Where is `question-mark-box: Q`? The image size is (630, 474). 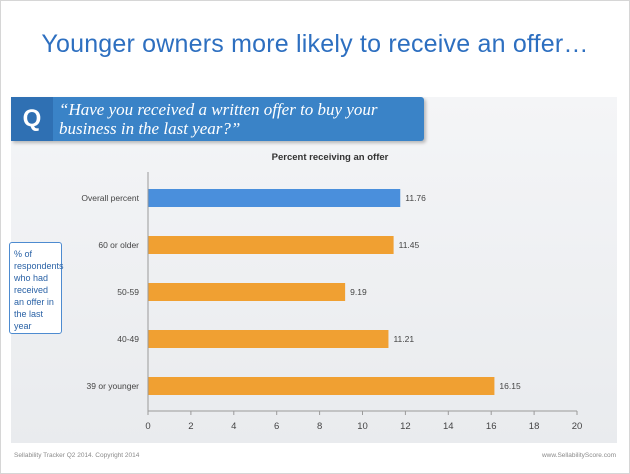
question-mark-box: Q is located at coordinates (32, 119).